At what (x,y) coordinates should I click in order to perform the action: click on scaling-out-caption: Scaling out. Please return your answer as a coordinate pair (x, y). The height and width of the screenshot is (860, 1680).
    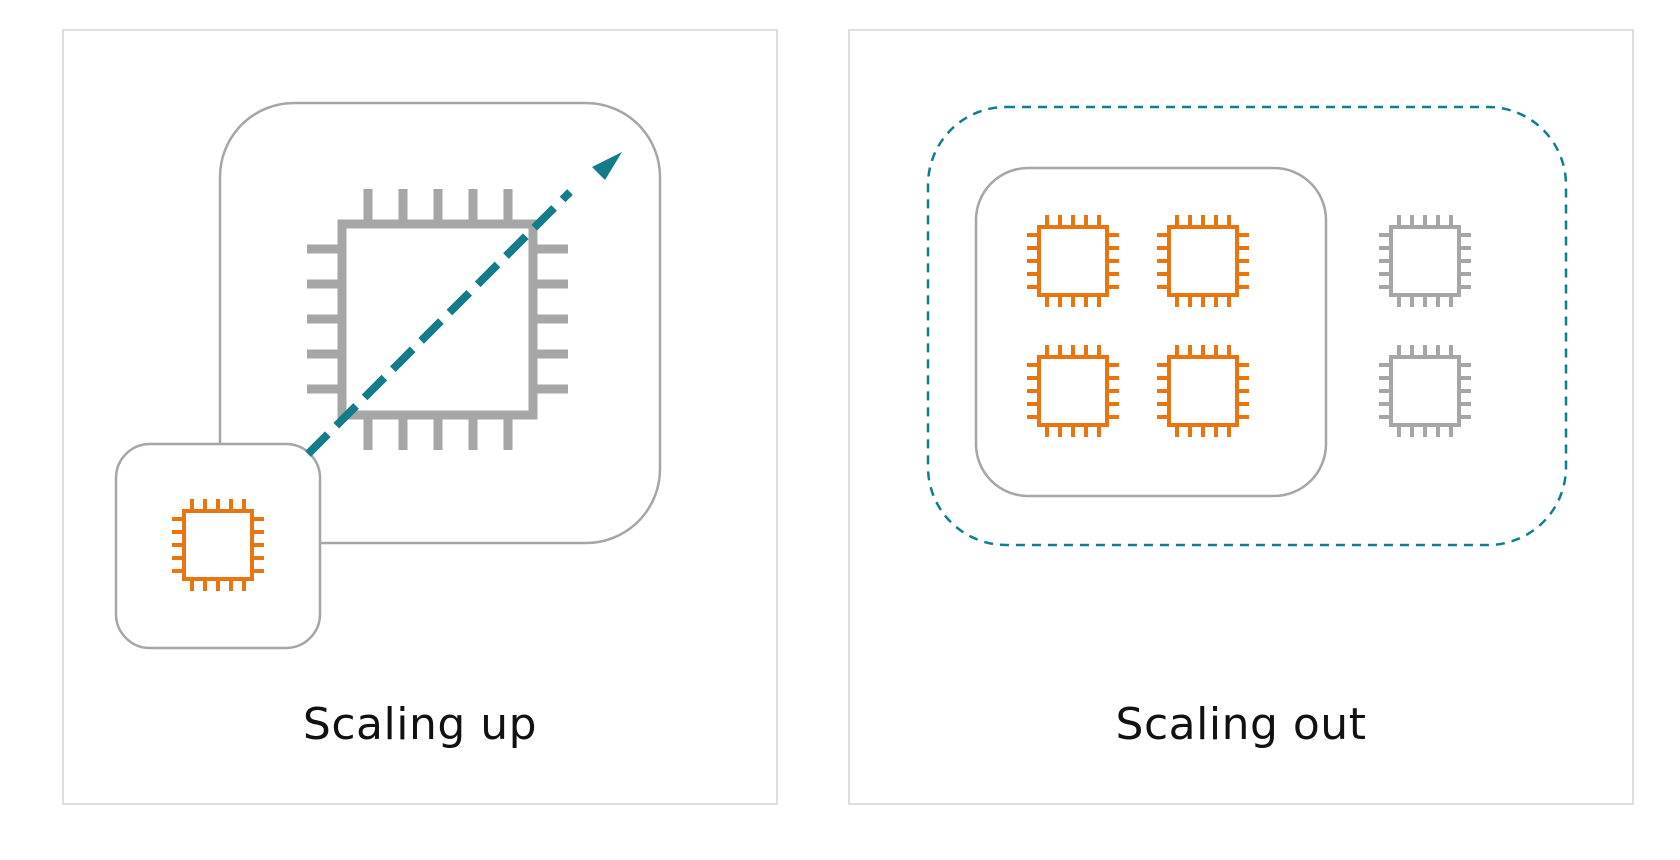
    Looking at the image, I should click on (1241, 724).